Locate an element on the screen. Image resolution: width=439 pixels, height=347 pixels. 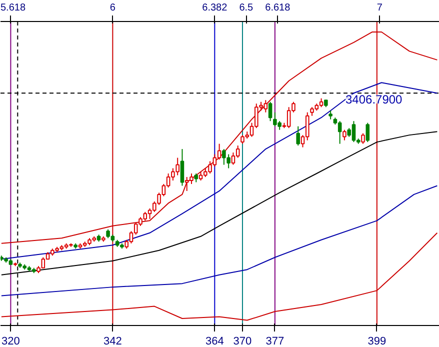
x-tick-label: 399 is located at coordinates (377, 341).